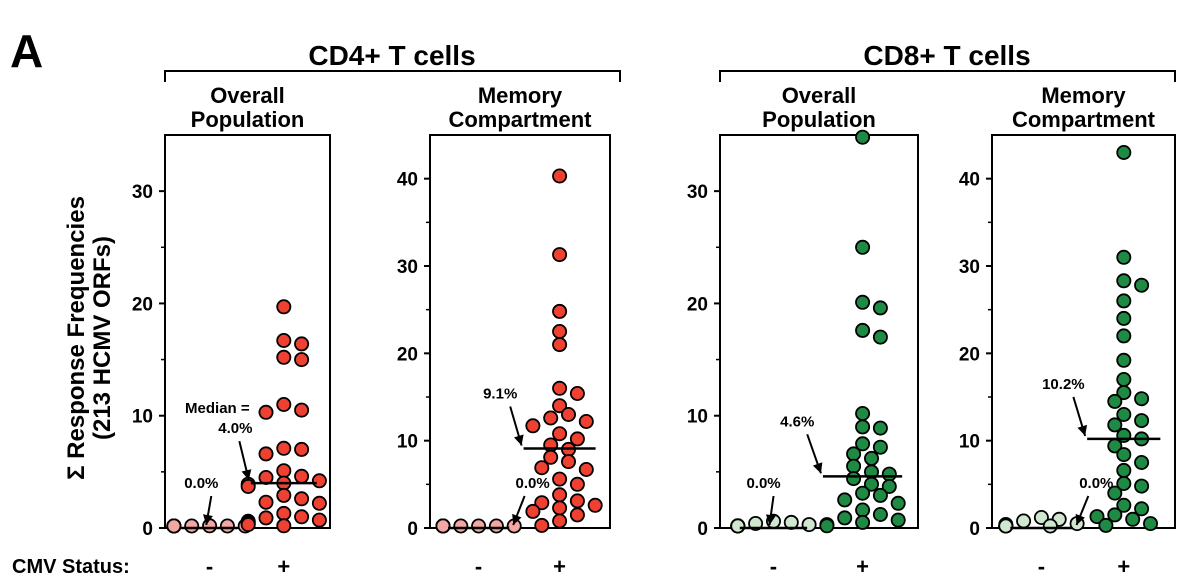 Image resolution: width=1200 pixels, height=583 pixels. I want to click on panel-title-line1: Memory, so click(1083, 95).